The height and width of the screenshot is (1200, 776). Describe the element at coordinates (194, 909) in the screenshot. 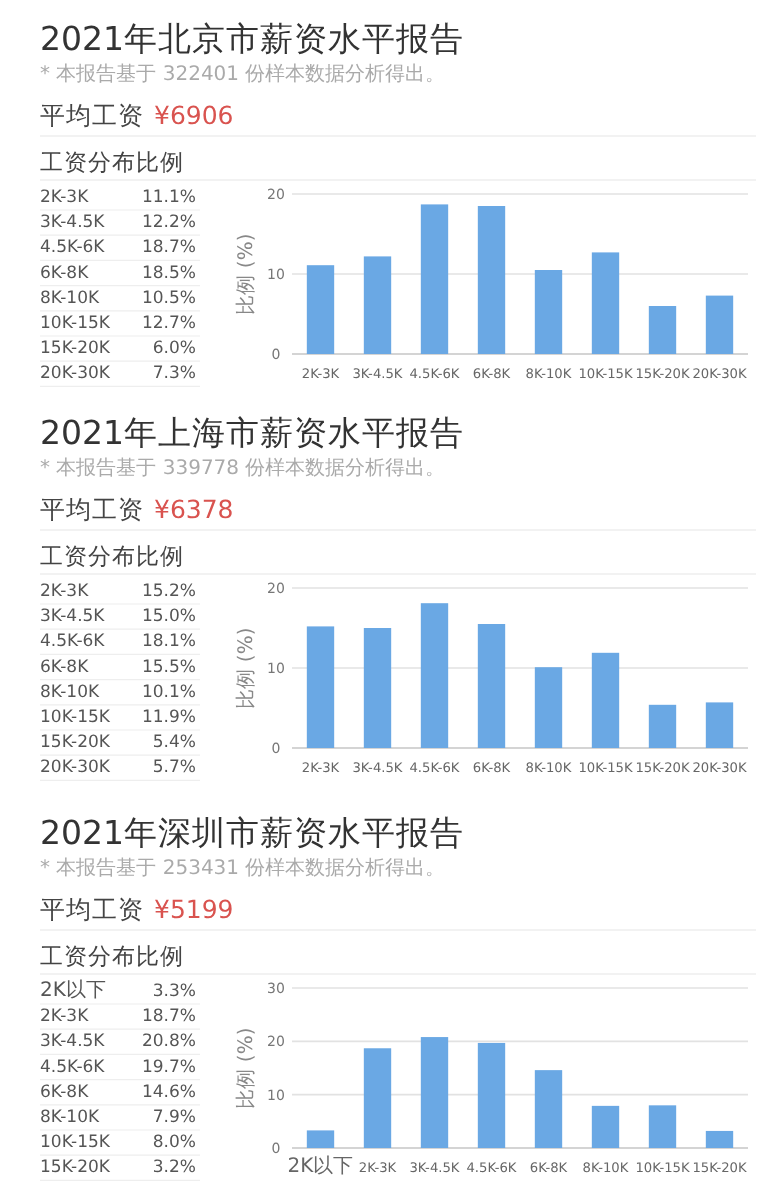

I see `text: ¥5199` at that location.